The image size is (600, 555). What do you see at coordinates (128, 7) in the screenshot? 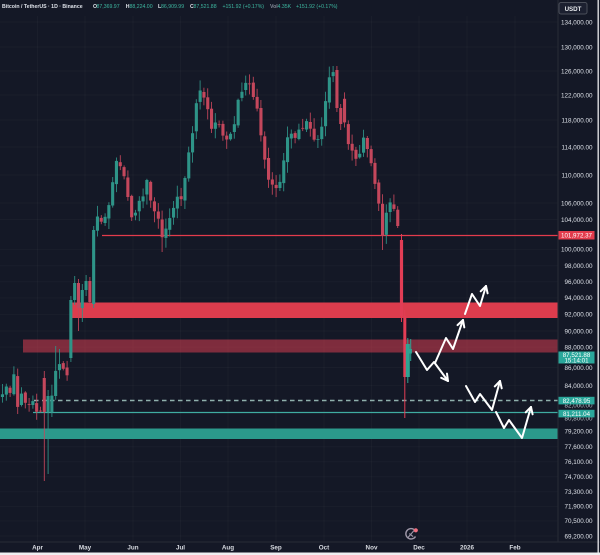
I see `svg-text: H` at bounding box center [128, 7].